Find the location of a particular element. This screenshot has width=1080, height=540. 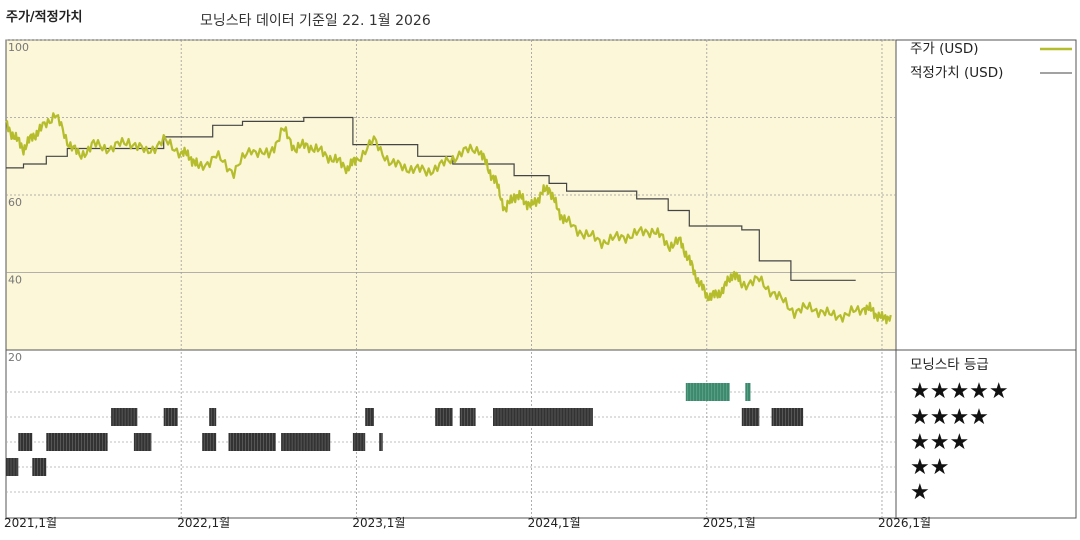

legend-price-label: 주가 (USD) is located at coordinates (944, 49).